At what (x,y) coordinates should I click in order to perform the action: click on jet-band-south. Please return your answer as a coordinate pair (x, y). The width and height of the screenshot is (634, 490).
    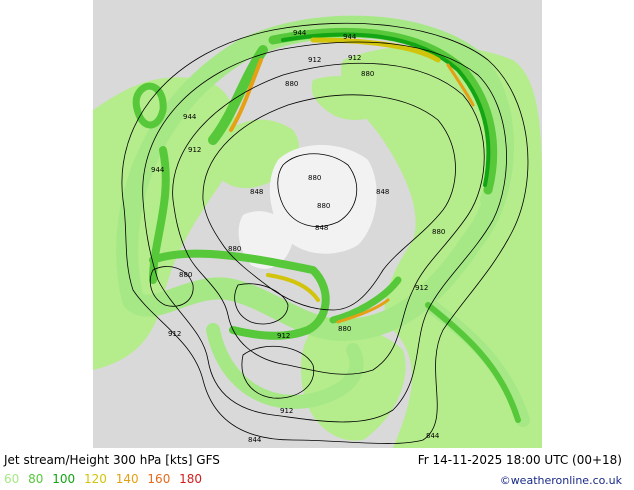
    Looking at the image, I should click on (285, 366).